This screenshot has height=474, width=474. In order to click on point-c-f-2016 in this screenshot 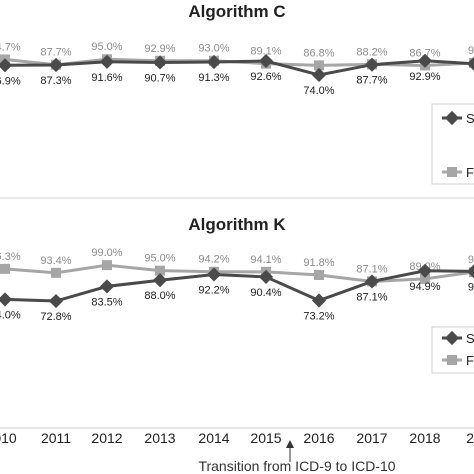, I will do `click(319, 65)`.